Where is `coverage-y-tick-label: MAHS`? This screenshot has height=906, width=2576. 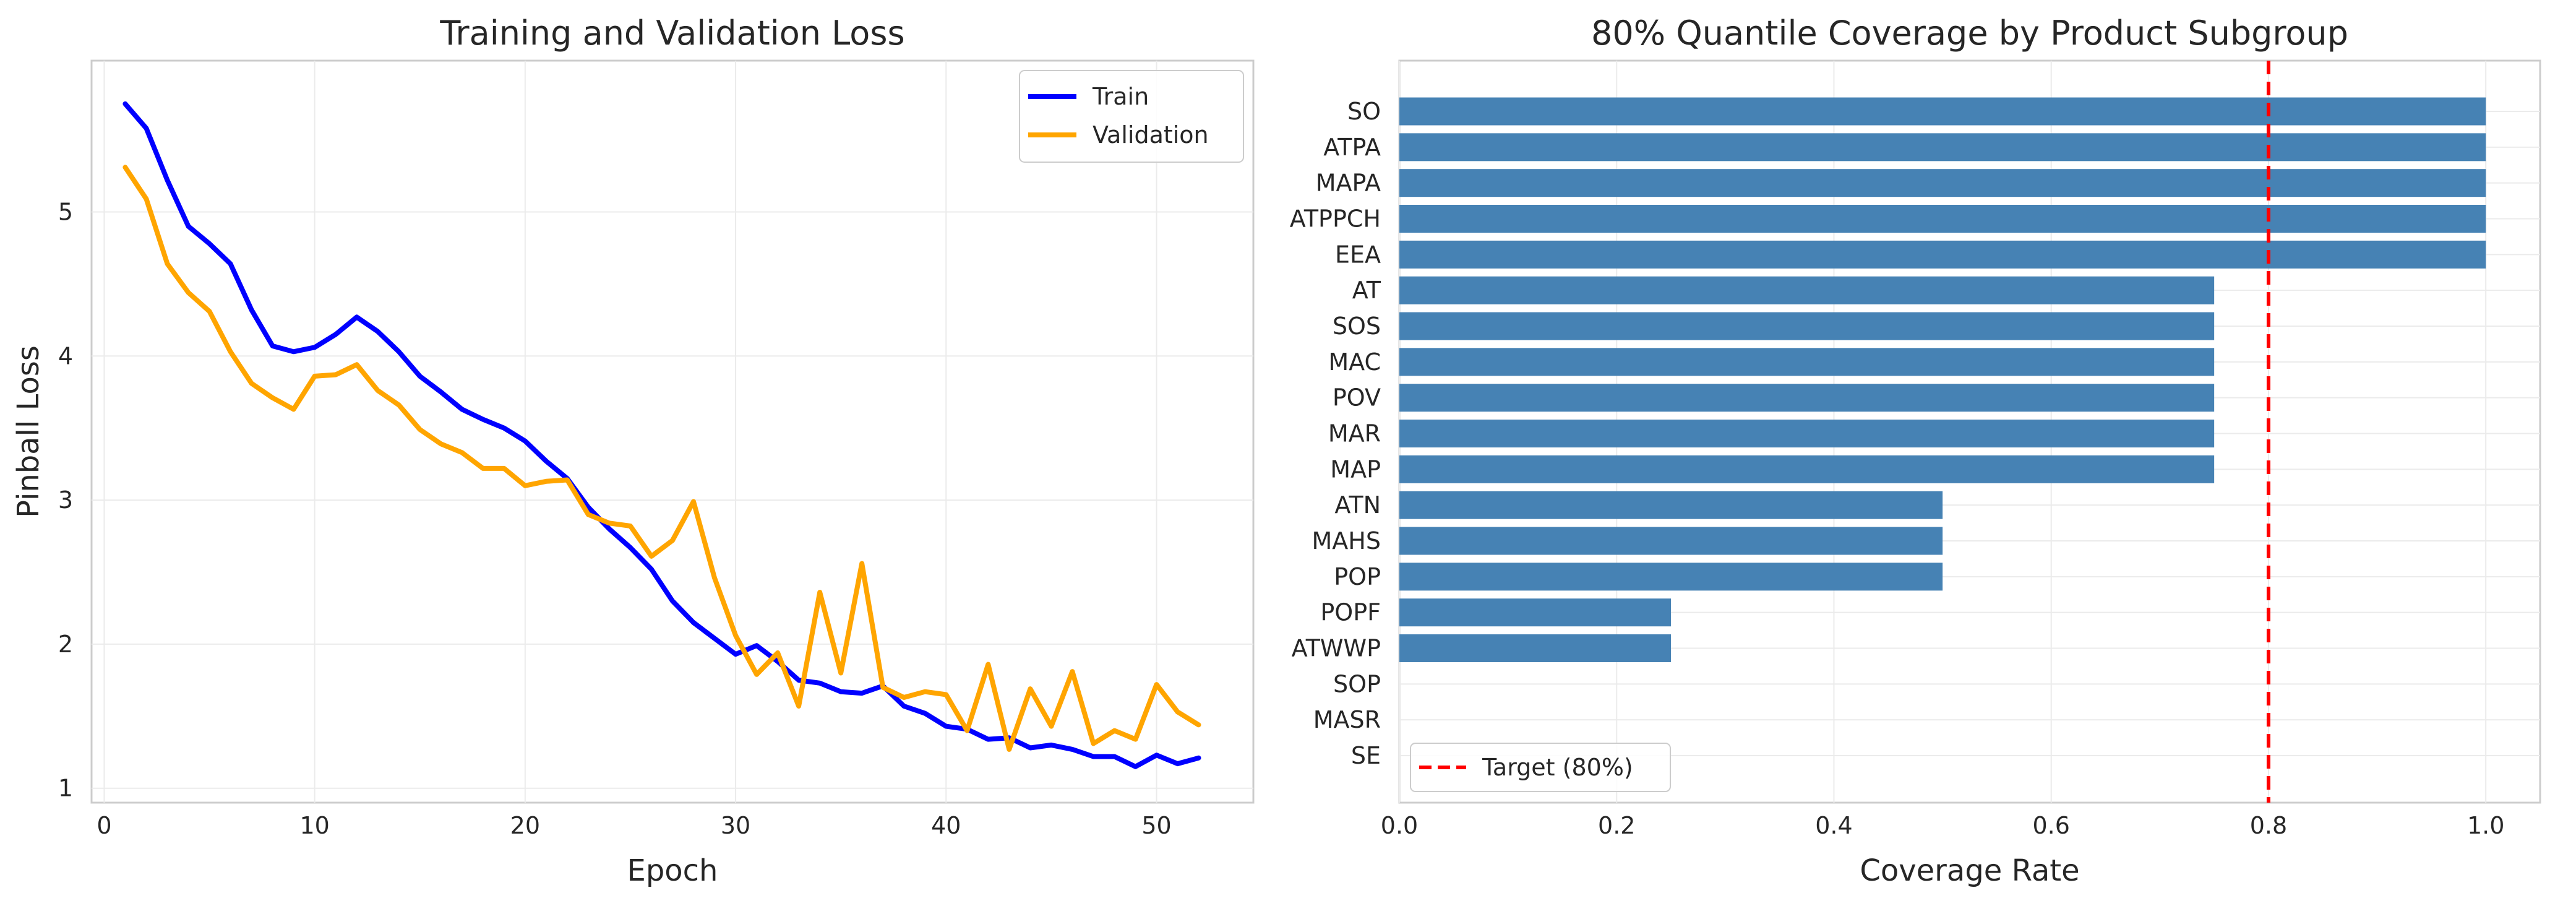 coverage-y-tick-label: MAHS is located at coordinates (1346, 540).